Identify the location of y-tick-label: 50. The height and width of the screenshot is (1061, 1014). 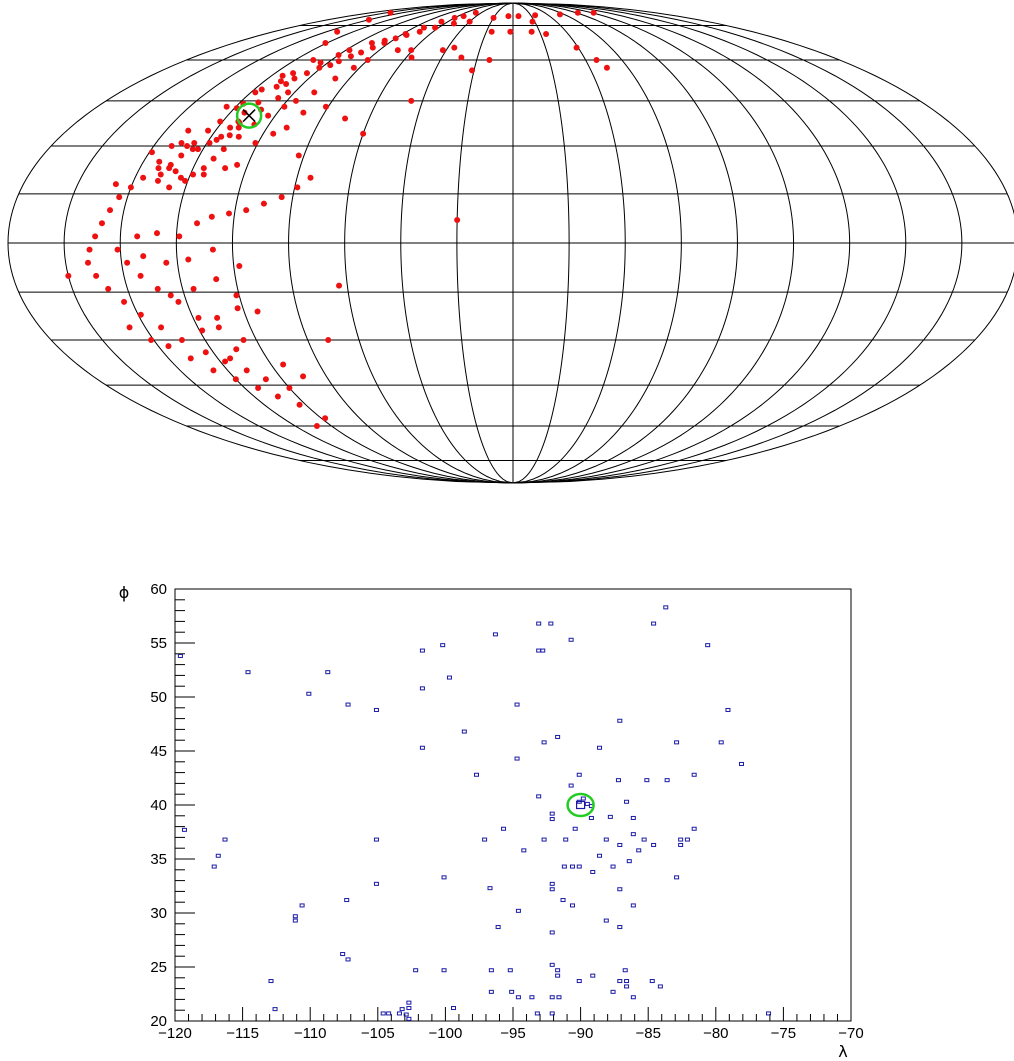
(158, 697).